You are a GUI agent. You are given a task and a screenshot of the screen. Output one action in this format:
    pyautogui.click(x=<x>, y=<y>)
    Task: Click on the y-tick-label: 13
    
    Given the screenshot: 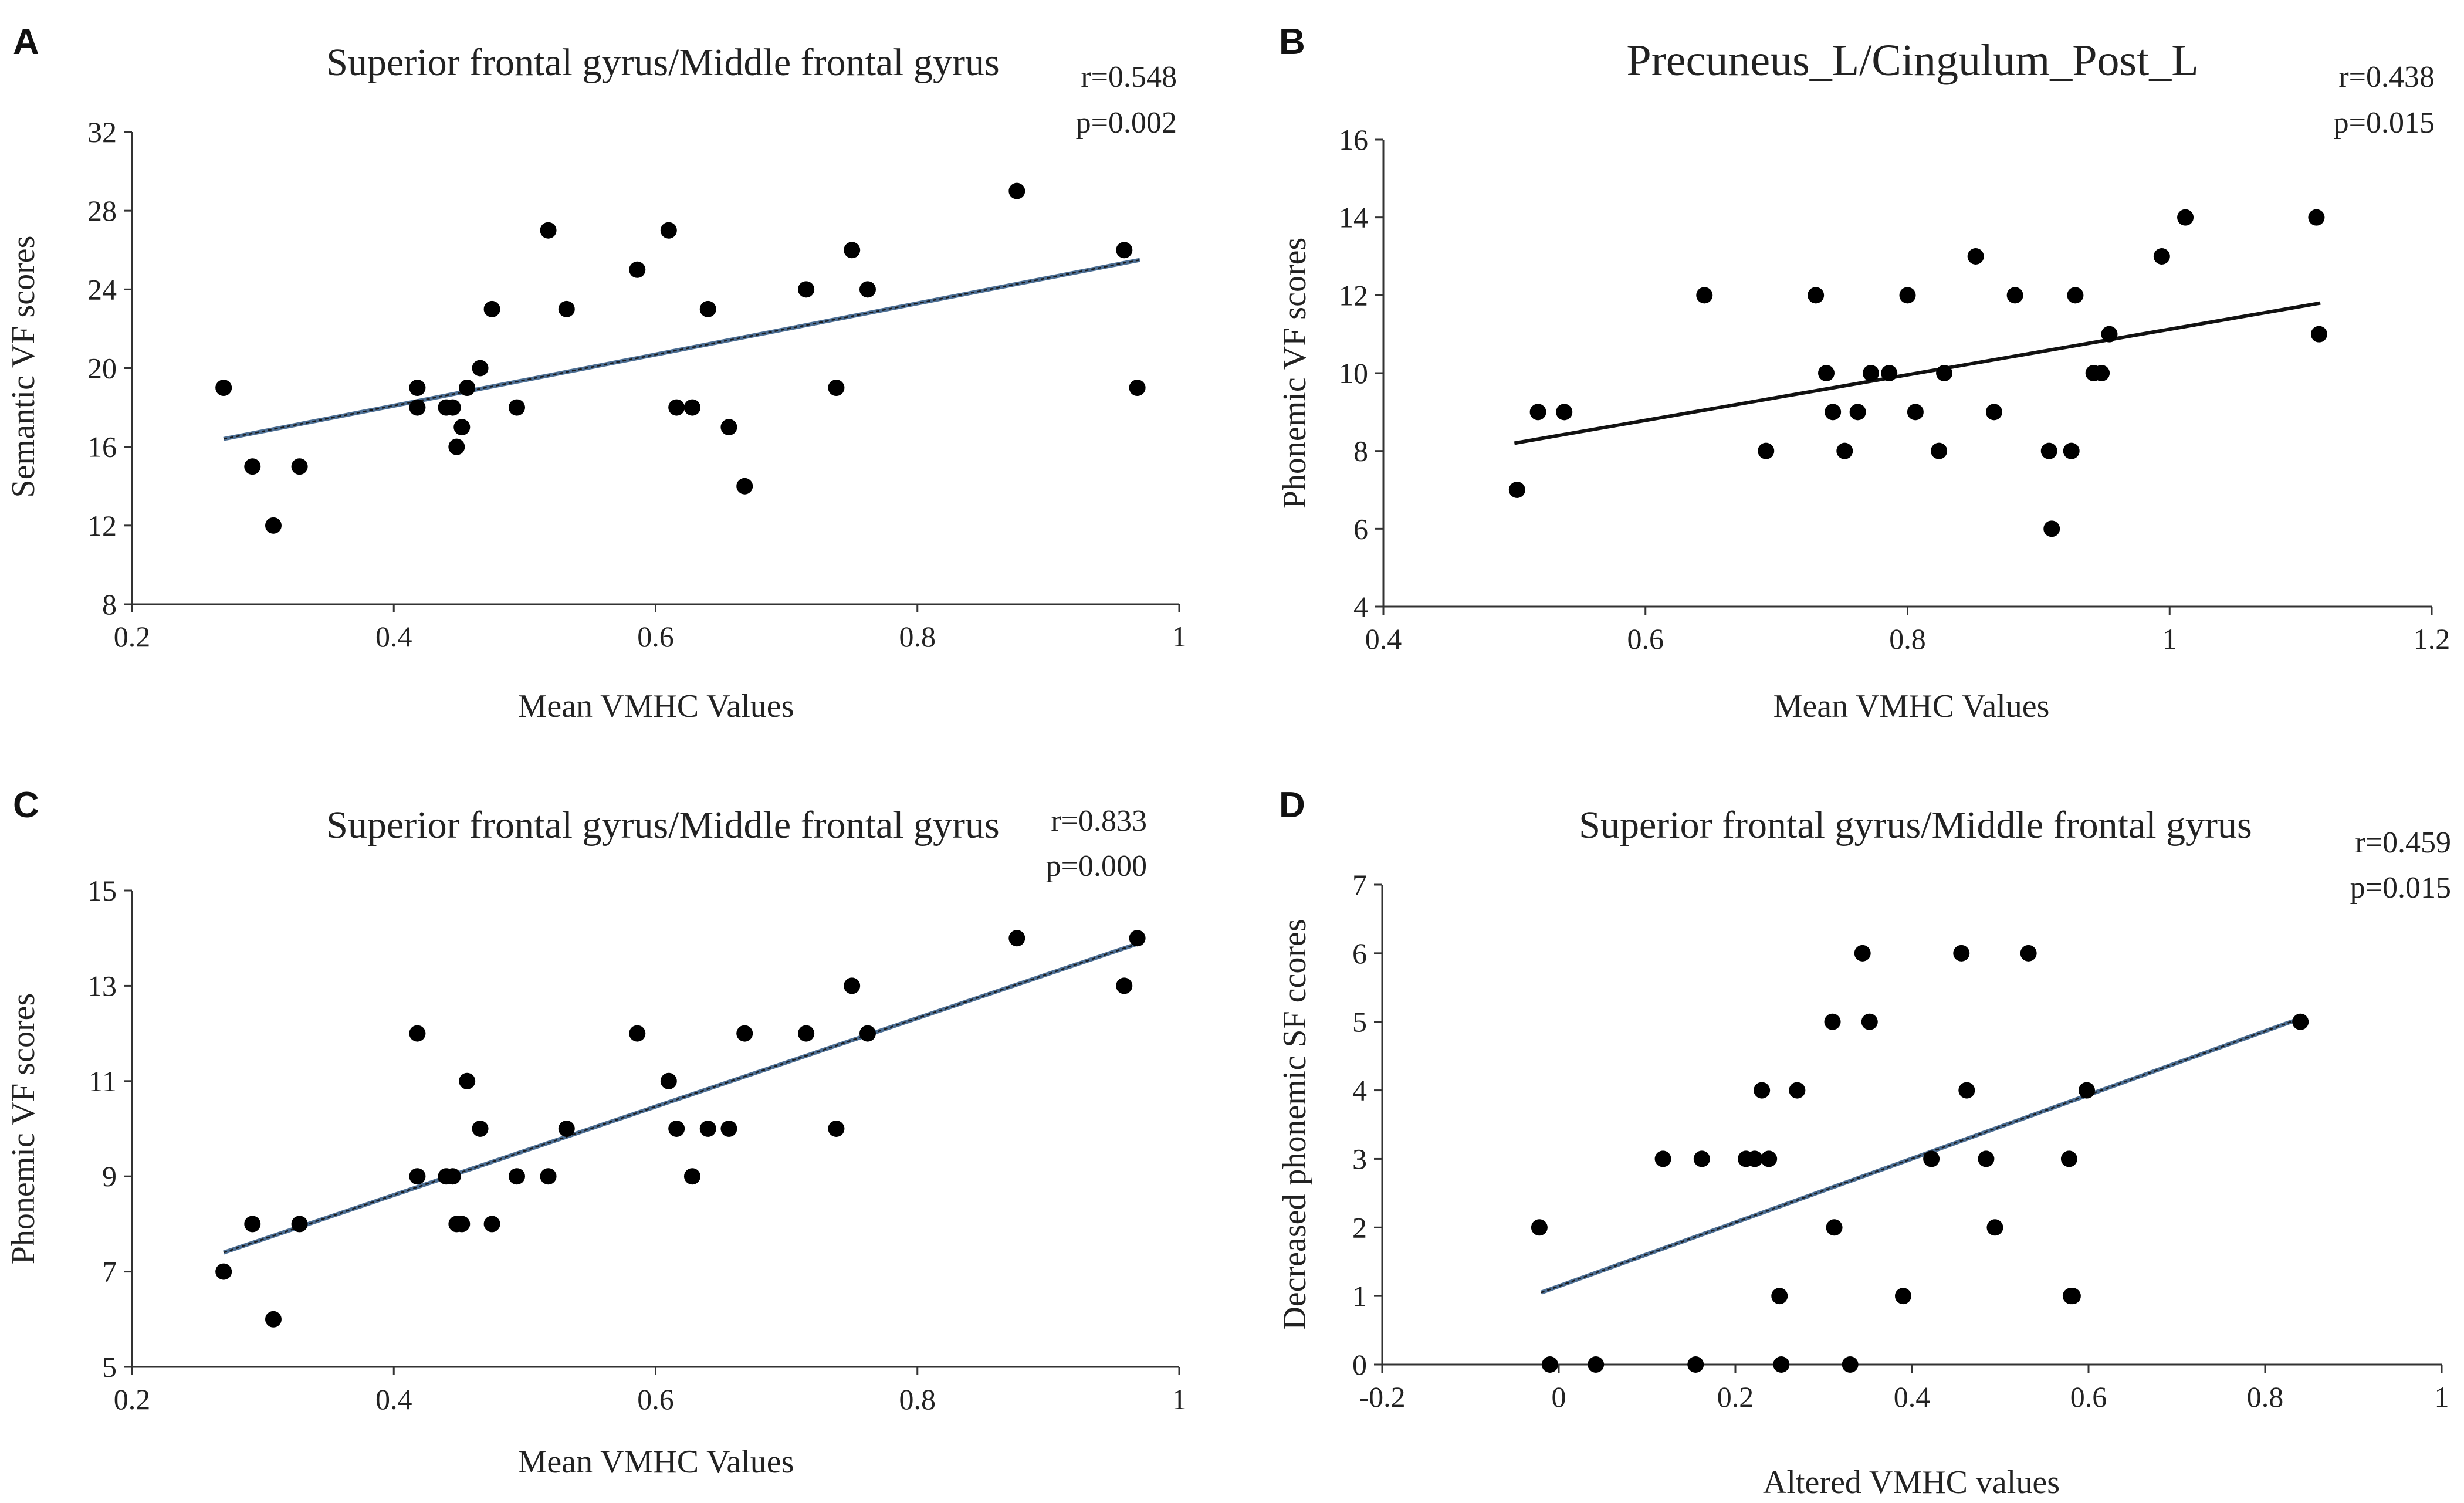 What is the action you would take?
    pyautogui.click(x=102, y=985)
    